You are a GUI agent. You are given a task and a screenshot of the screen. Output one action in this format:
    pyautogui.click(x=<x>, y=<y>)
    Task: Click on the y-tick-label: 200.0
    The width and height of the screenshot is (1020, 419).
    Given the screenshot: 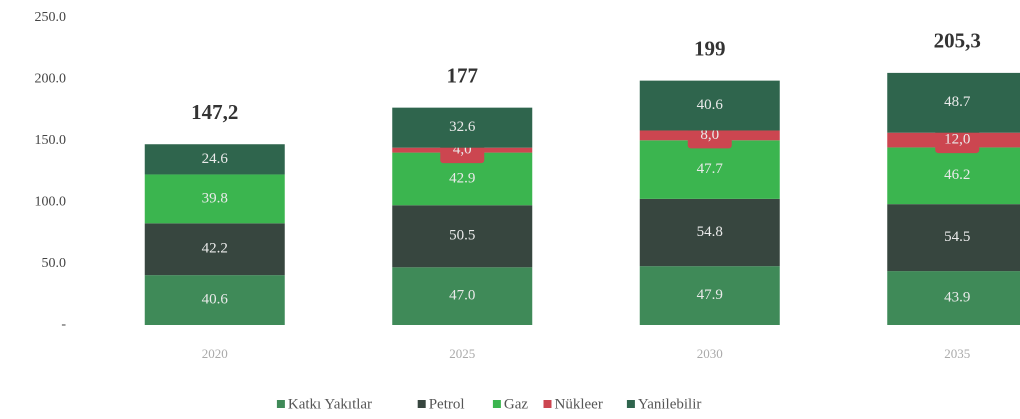 What is the action you would take?
    pyautogui.click(x=51, y=79)
    